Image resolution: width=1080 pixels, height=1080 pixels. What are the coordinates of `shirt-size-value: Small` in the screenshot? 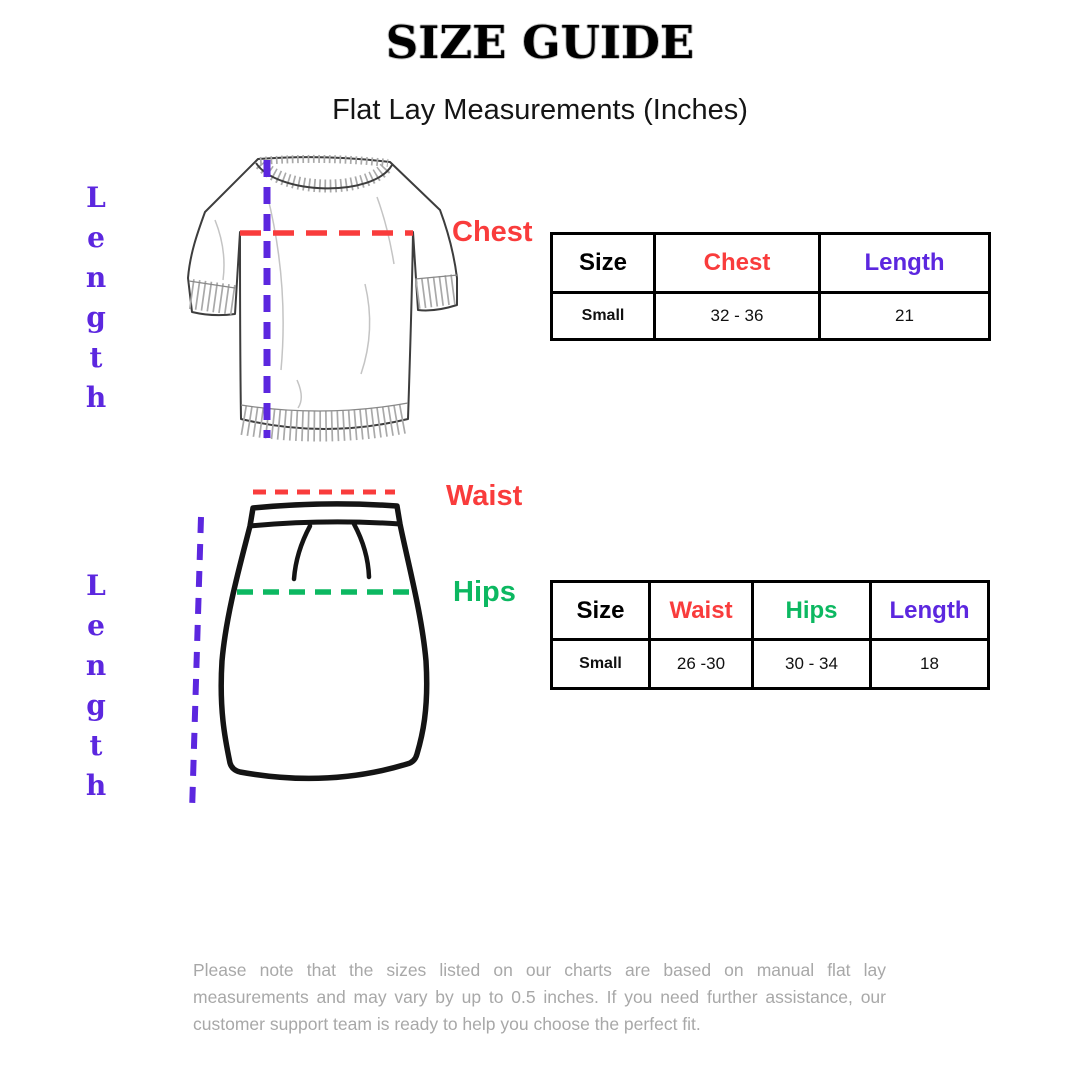 It's located at (603, 316).